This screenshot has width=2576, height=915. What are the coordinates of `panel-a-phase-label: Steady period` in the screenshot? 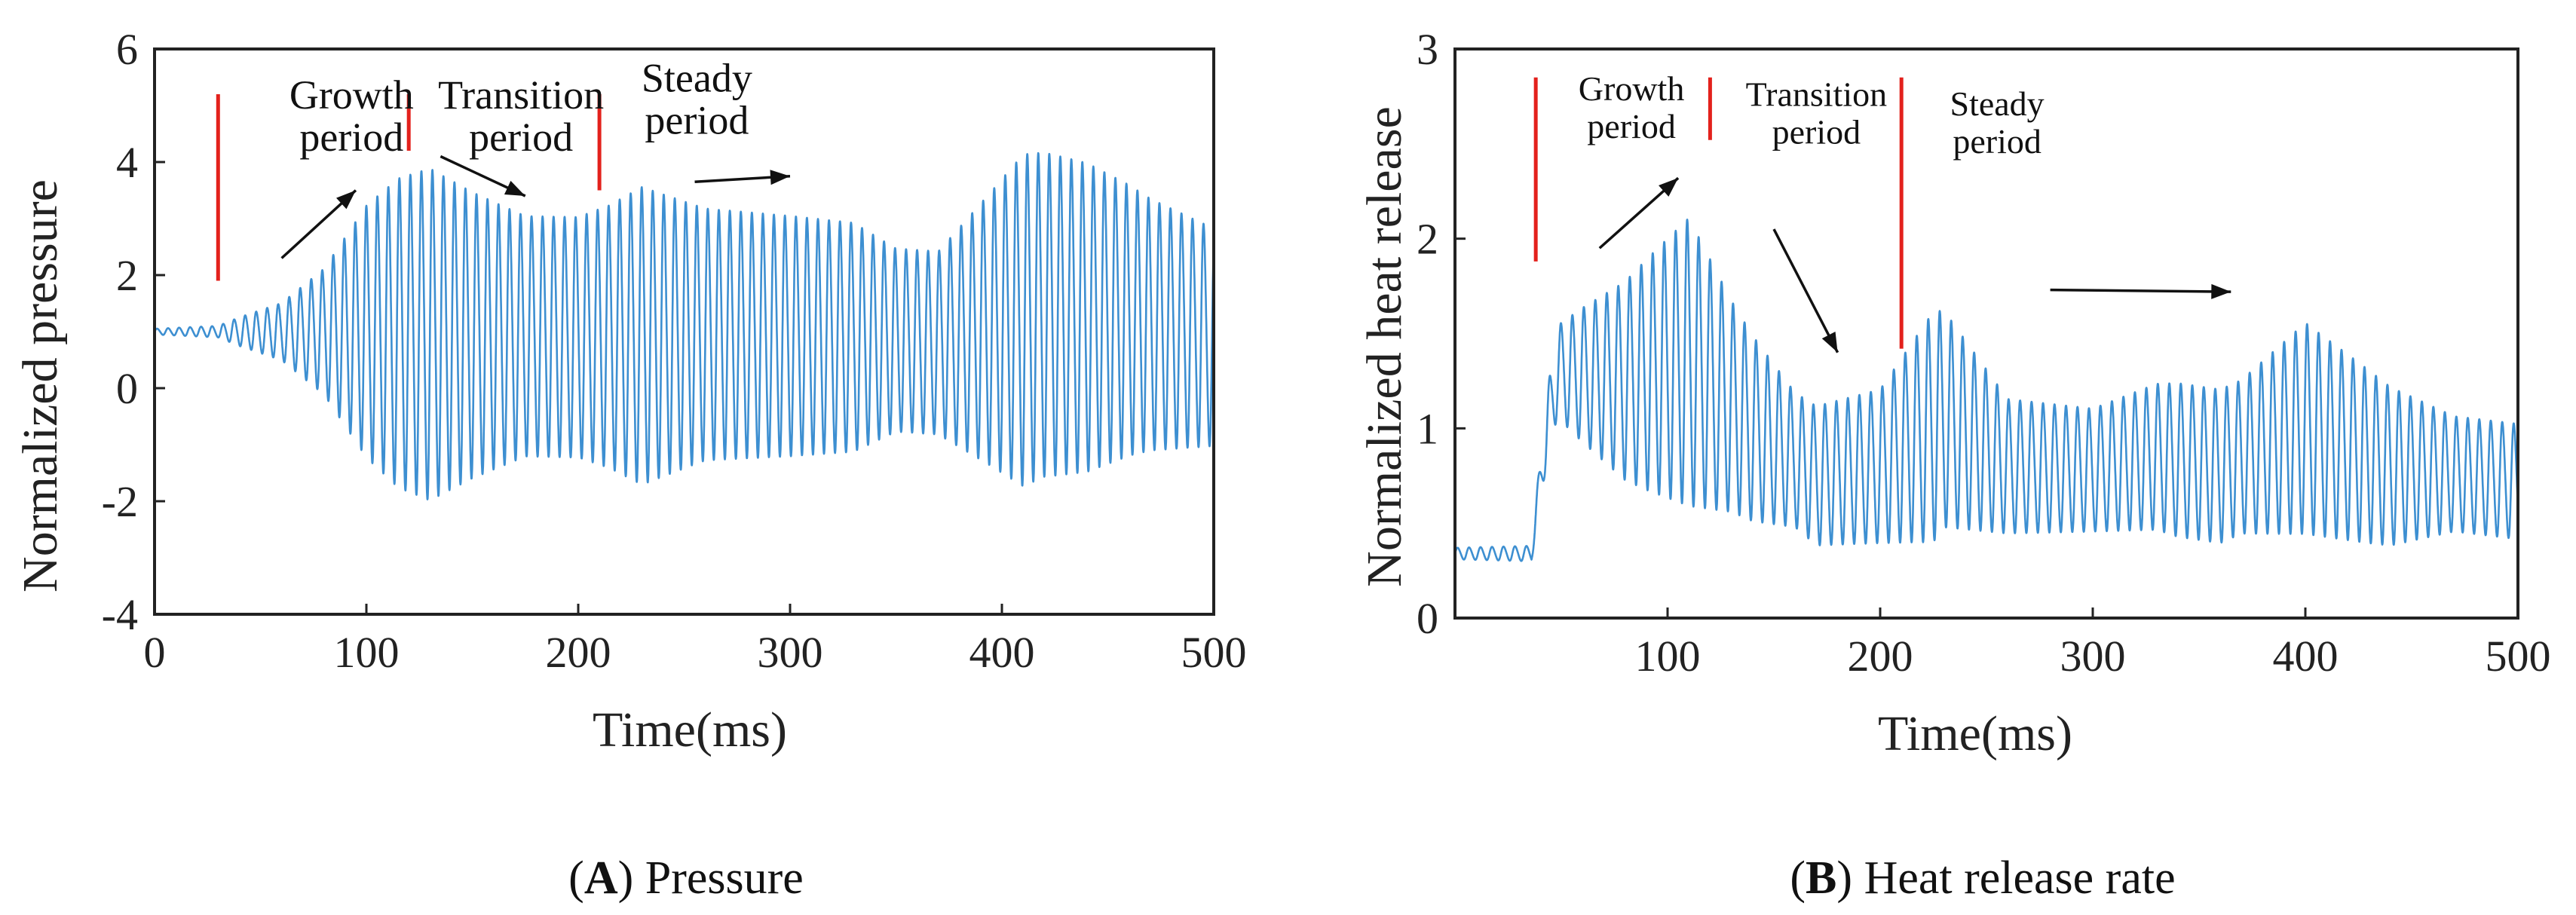 It's located at (697, 99).